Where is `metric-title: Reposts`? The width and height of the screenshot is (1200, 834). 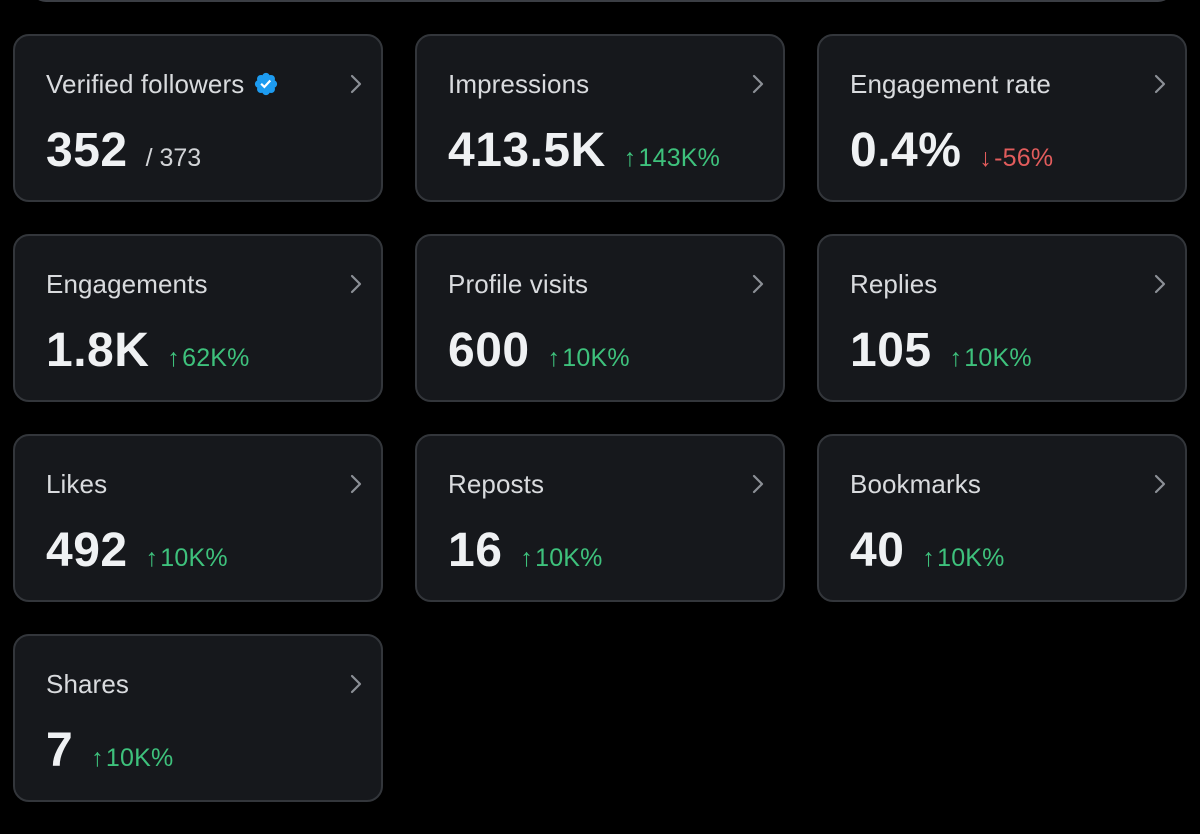
metric-title: Reposts is located at coordinates (496, 484).